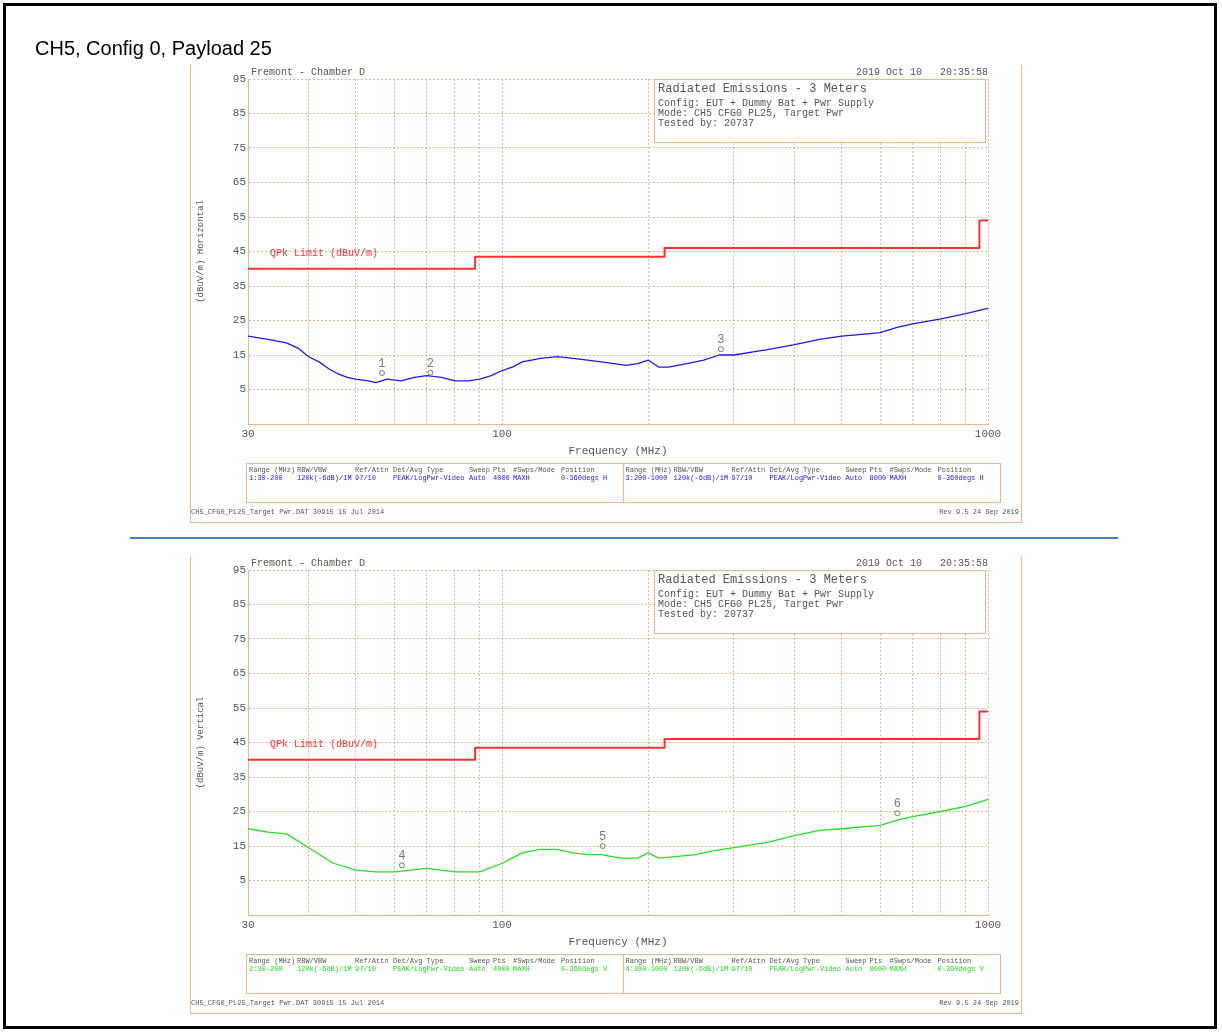 Image resolution: width=1222 pixels, height=1034 pixels. Describe the element at coordinates (430, 363) in the screenshot. I see `annotation: 2` at that location.